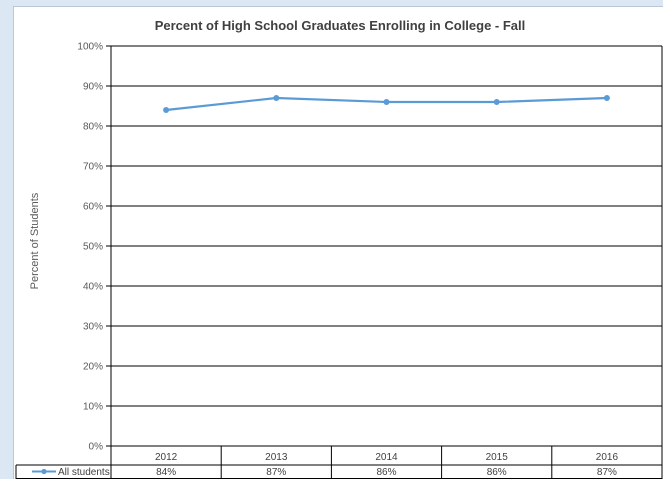 The height and width of the screenshot is (479, 663). I want to click on series-all-students, so click(386, 104).